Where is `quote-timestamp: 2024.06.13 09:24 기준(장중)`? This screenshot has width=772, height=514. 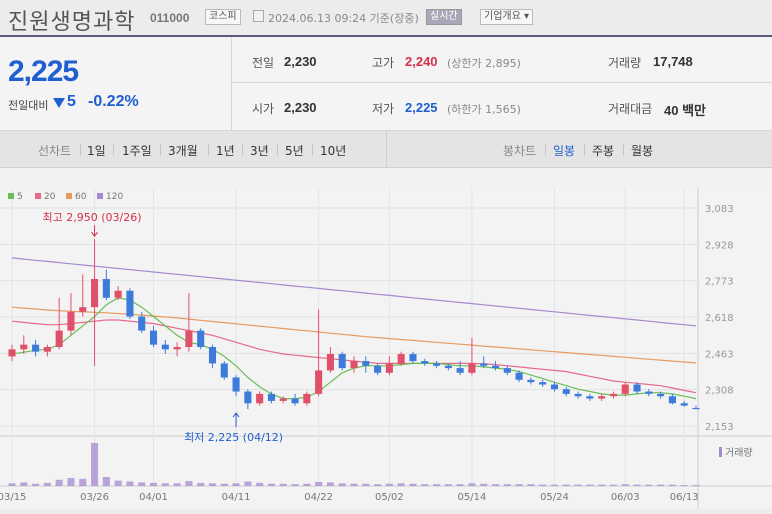
quote-timestamp: 2024.06.13 09:24 기준(장중) is located at coordinates (343, 18).